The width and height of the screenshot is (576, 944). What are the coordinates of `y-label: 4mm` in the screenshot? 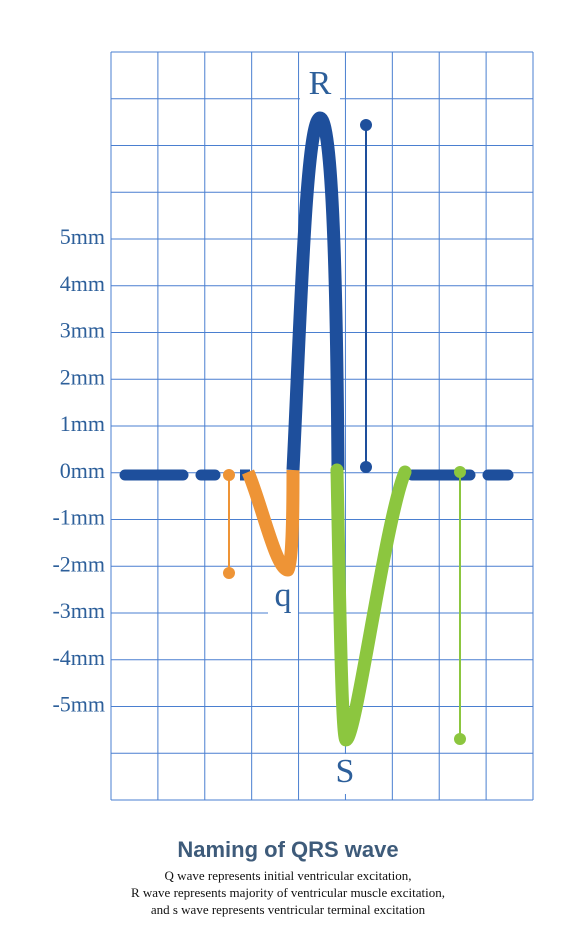 It's located at (82, 283).